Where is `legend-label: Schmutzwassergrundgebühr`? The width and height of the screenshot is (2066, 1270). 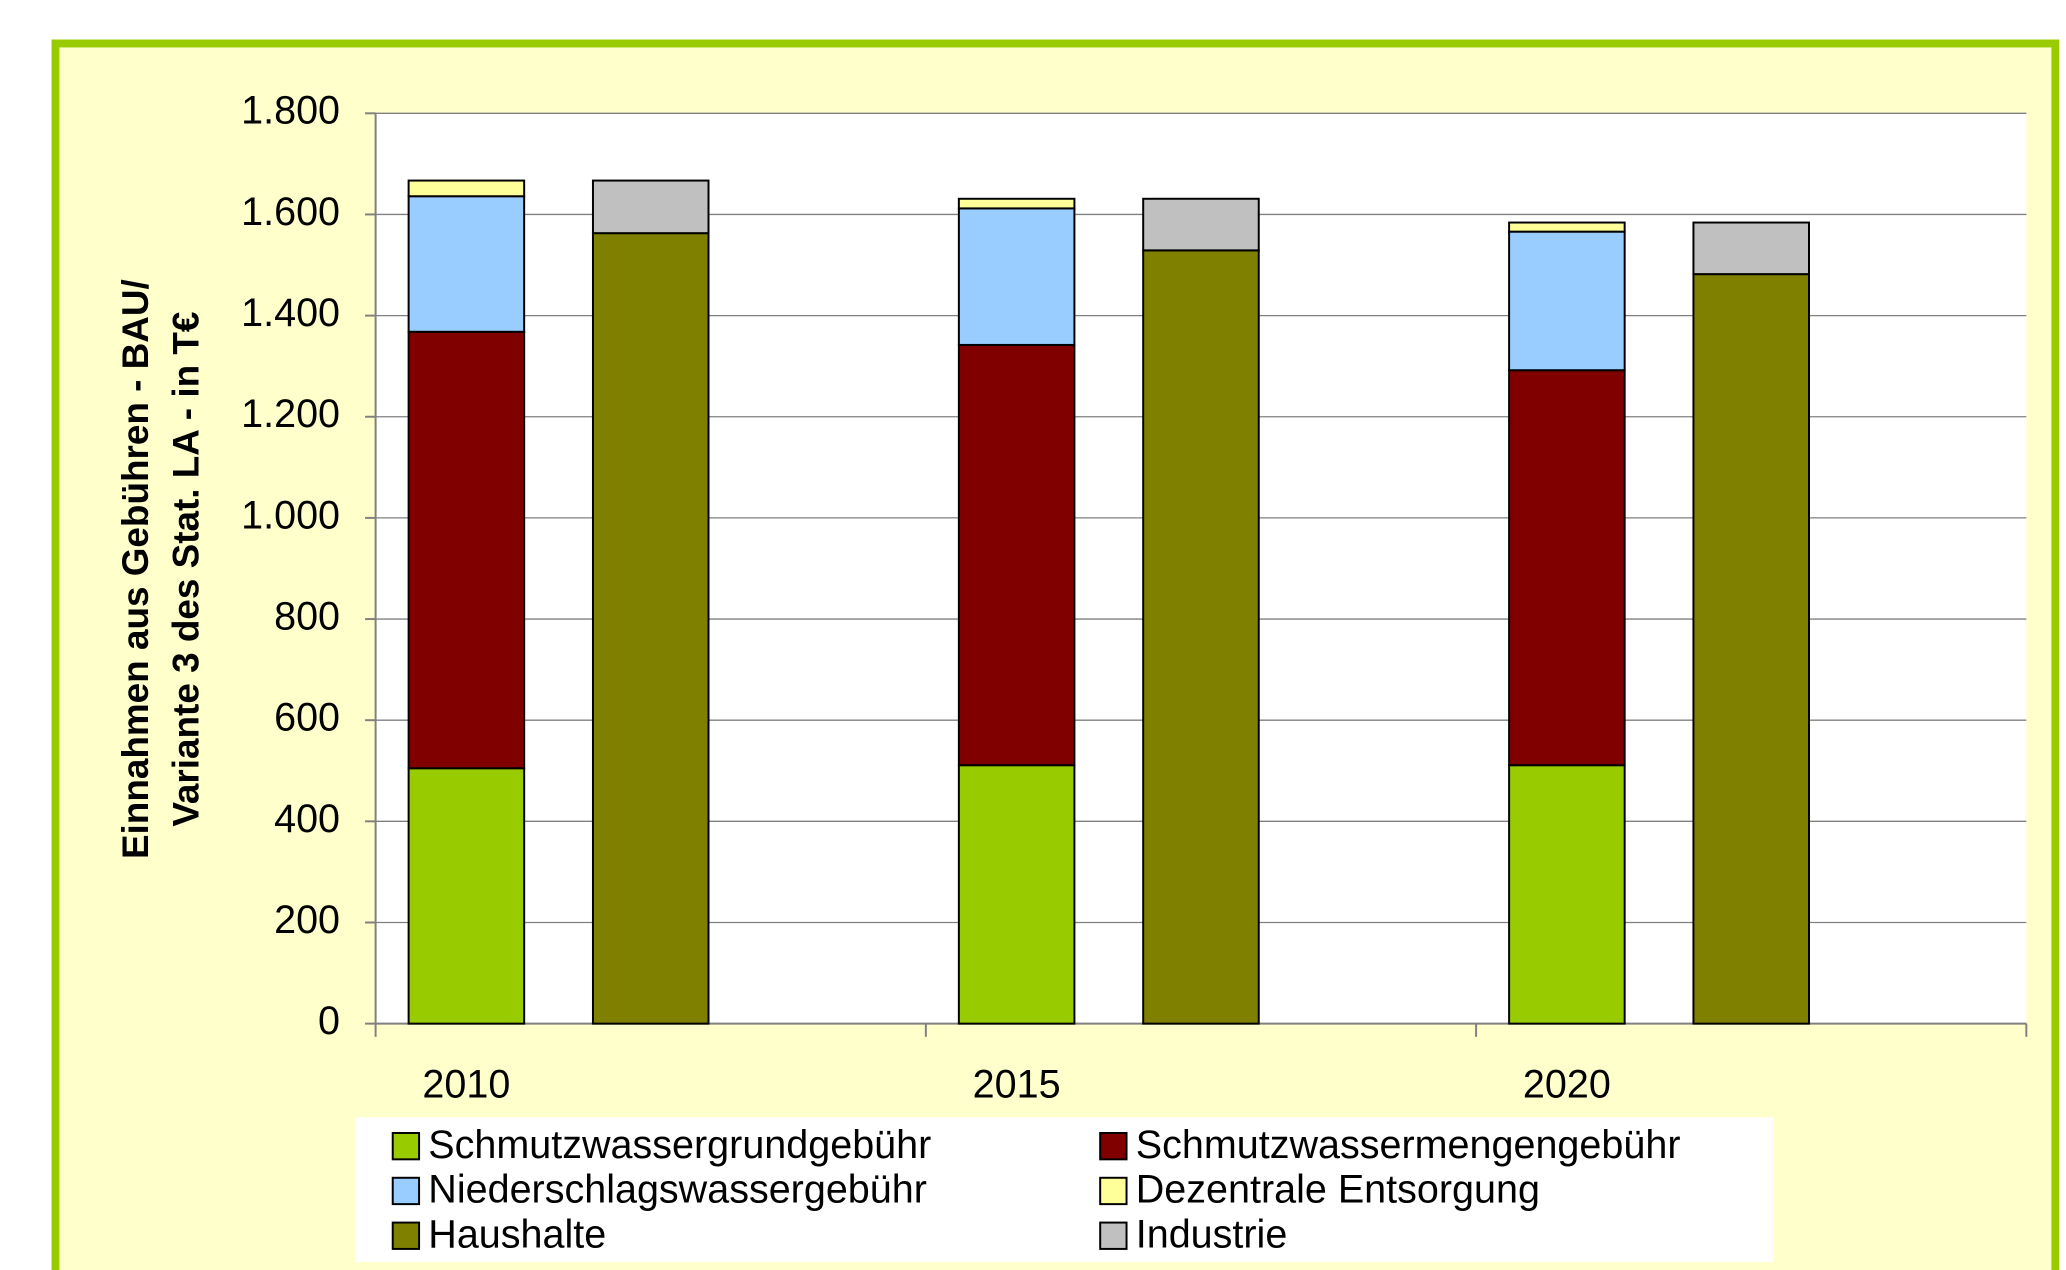 legend-label: Schmutzwassergrundgebühr is located at coordinates (679, 1145).